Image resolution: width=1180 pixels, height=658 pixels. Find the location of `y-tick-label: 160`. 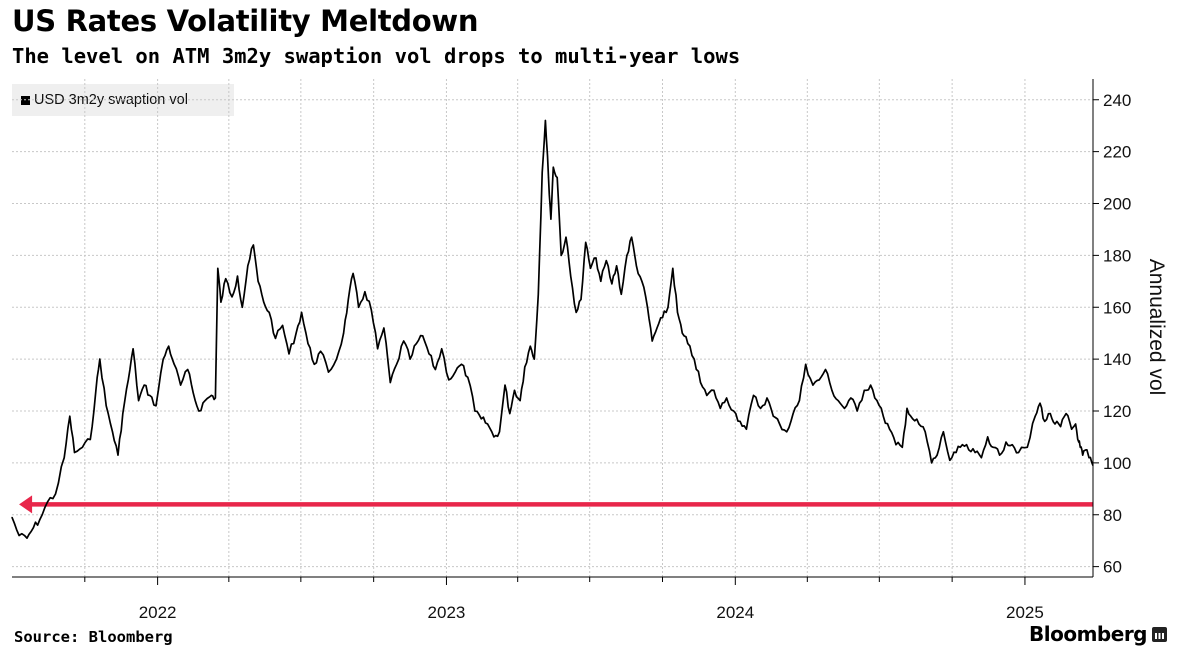

y-tick-label: 160 is located at coordinates (1117, 307).